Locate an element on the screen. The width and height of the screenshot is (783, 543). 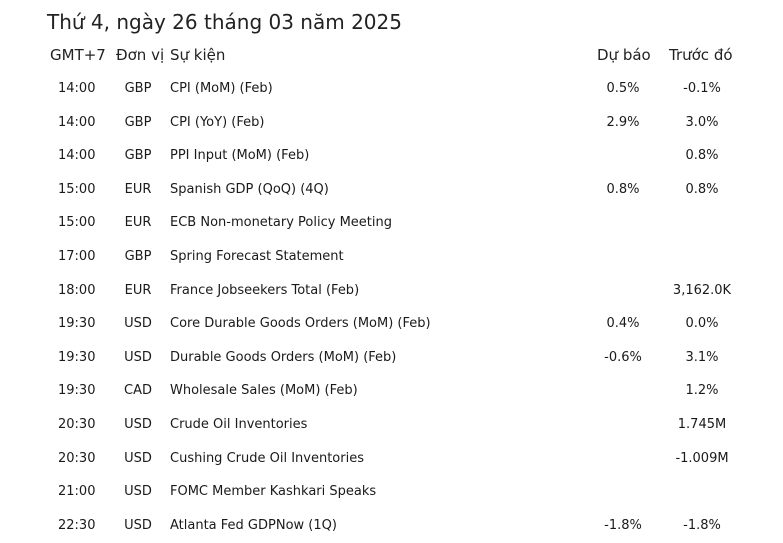
row-event: ECB Non-monetary Policy Meeting is located at coordinates (281, 223).